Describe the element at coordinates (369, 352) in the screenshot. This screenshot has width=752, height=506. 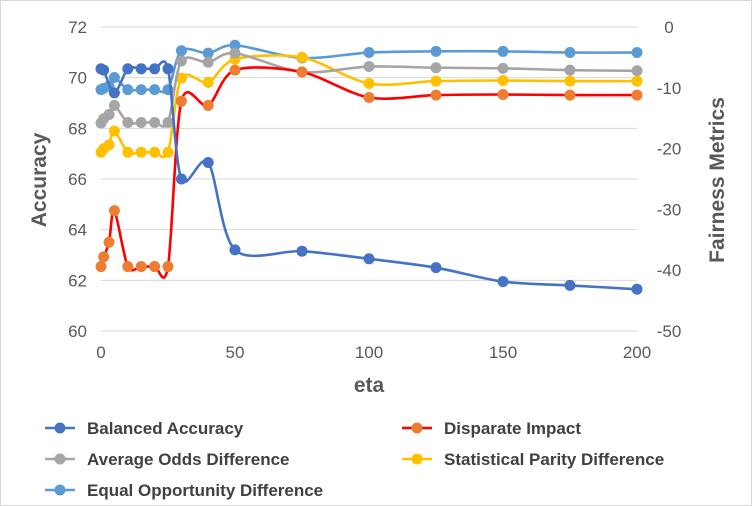
I see `x-tick-label: 100` at that location.